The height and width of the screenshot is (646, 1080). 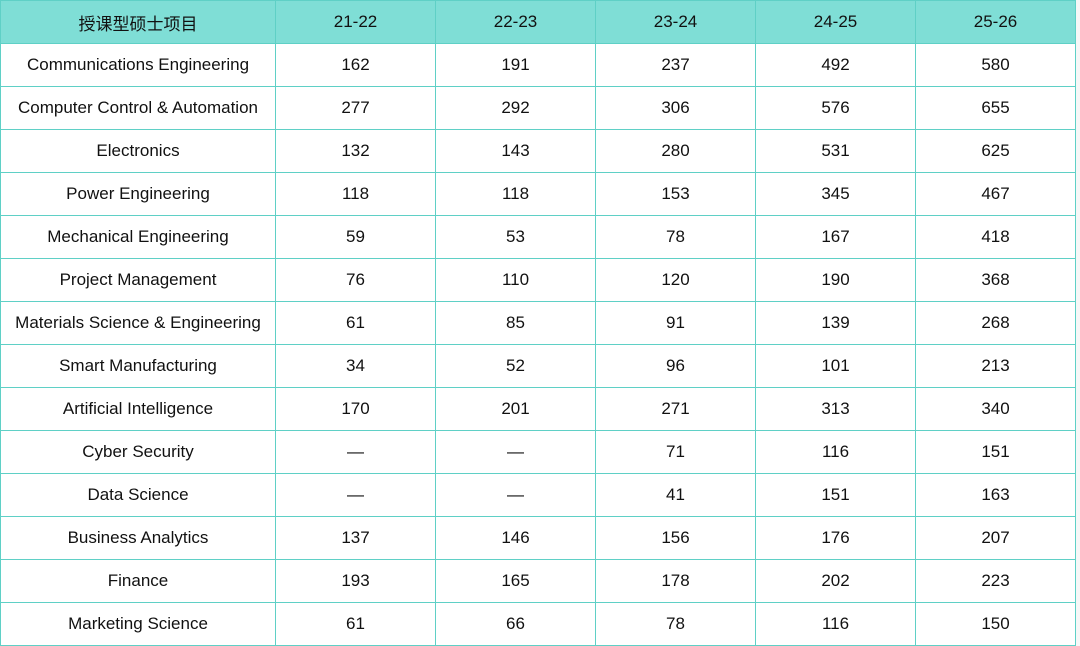 I want to click on count-cell: 280, so click(x=675, y=151).